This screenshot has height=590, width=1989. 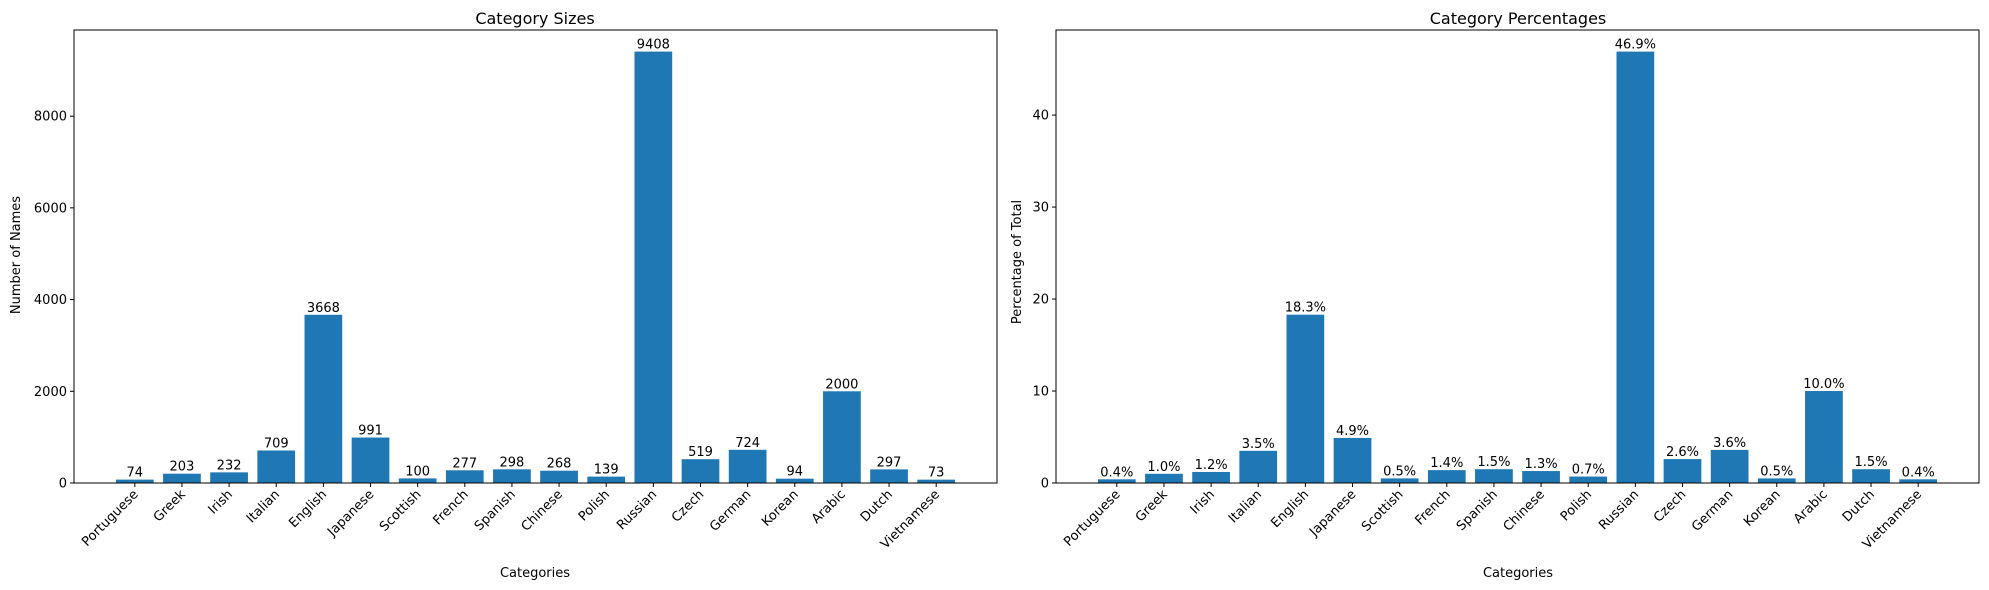 I want to click on x-tick-label: Arabic, so click(x=829, y=507).